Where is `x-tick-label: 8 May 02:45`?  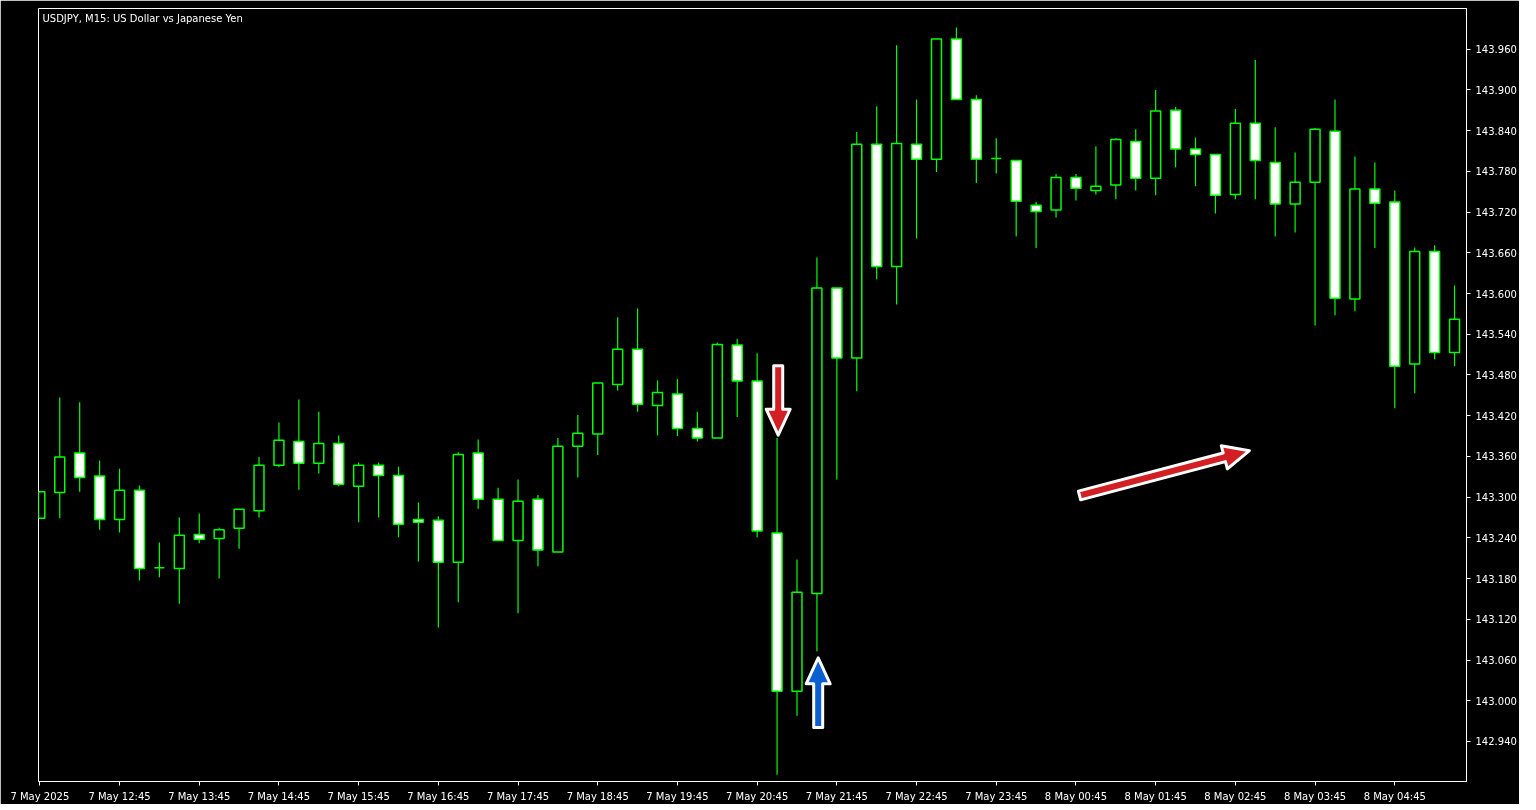 x-tick-label: 8 May 02:45 is located at coordinates (1235, 796).